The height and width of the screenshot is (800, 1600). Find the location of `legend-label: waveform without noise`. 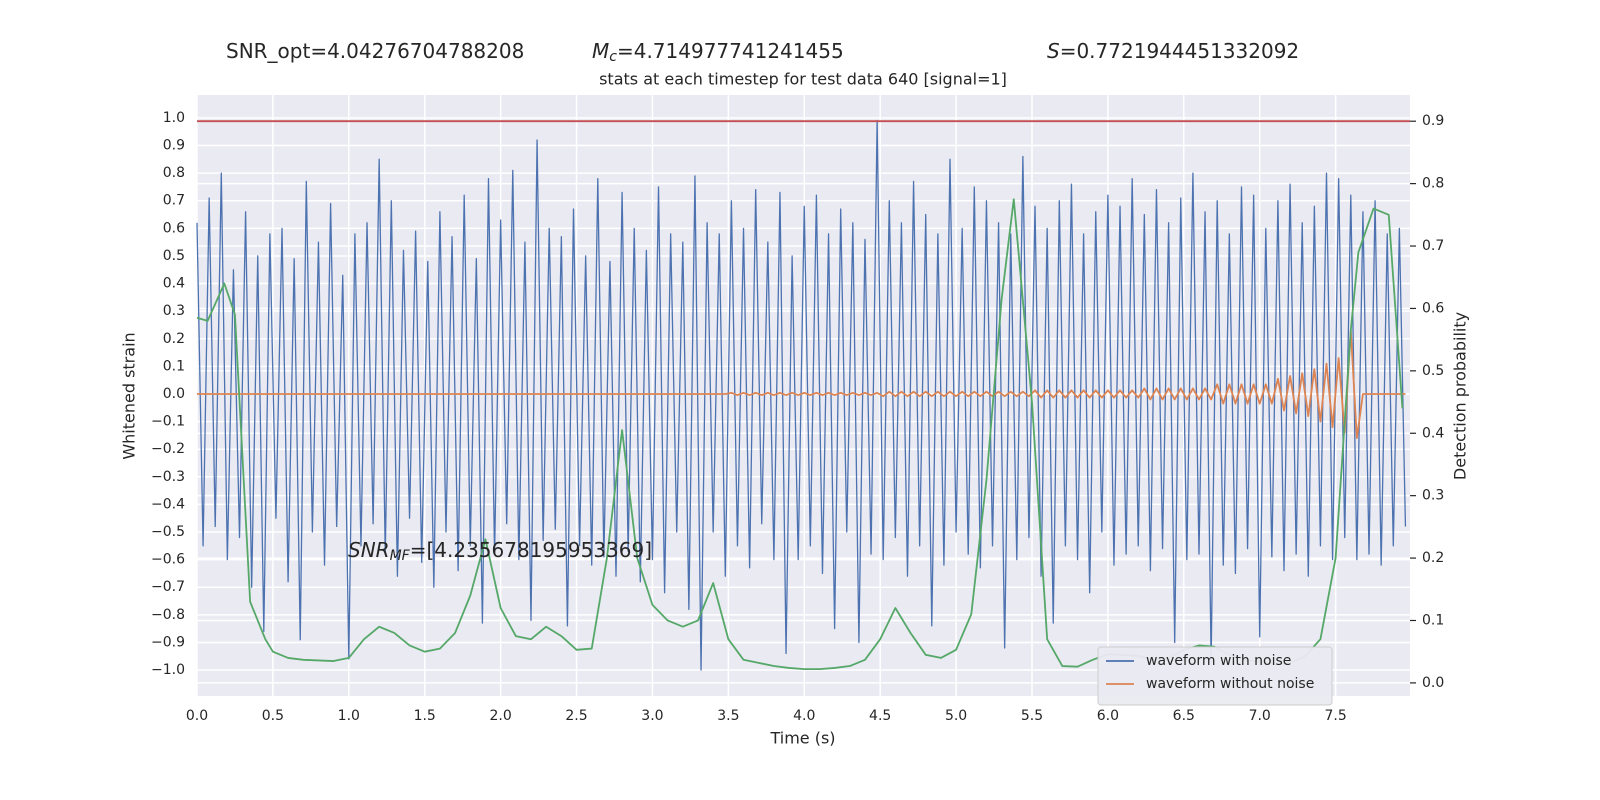

legend-label: waveform without noise is located at coordinates (1230, 684).